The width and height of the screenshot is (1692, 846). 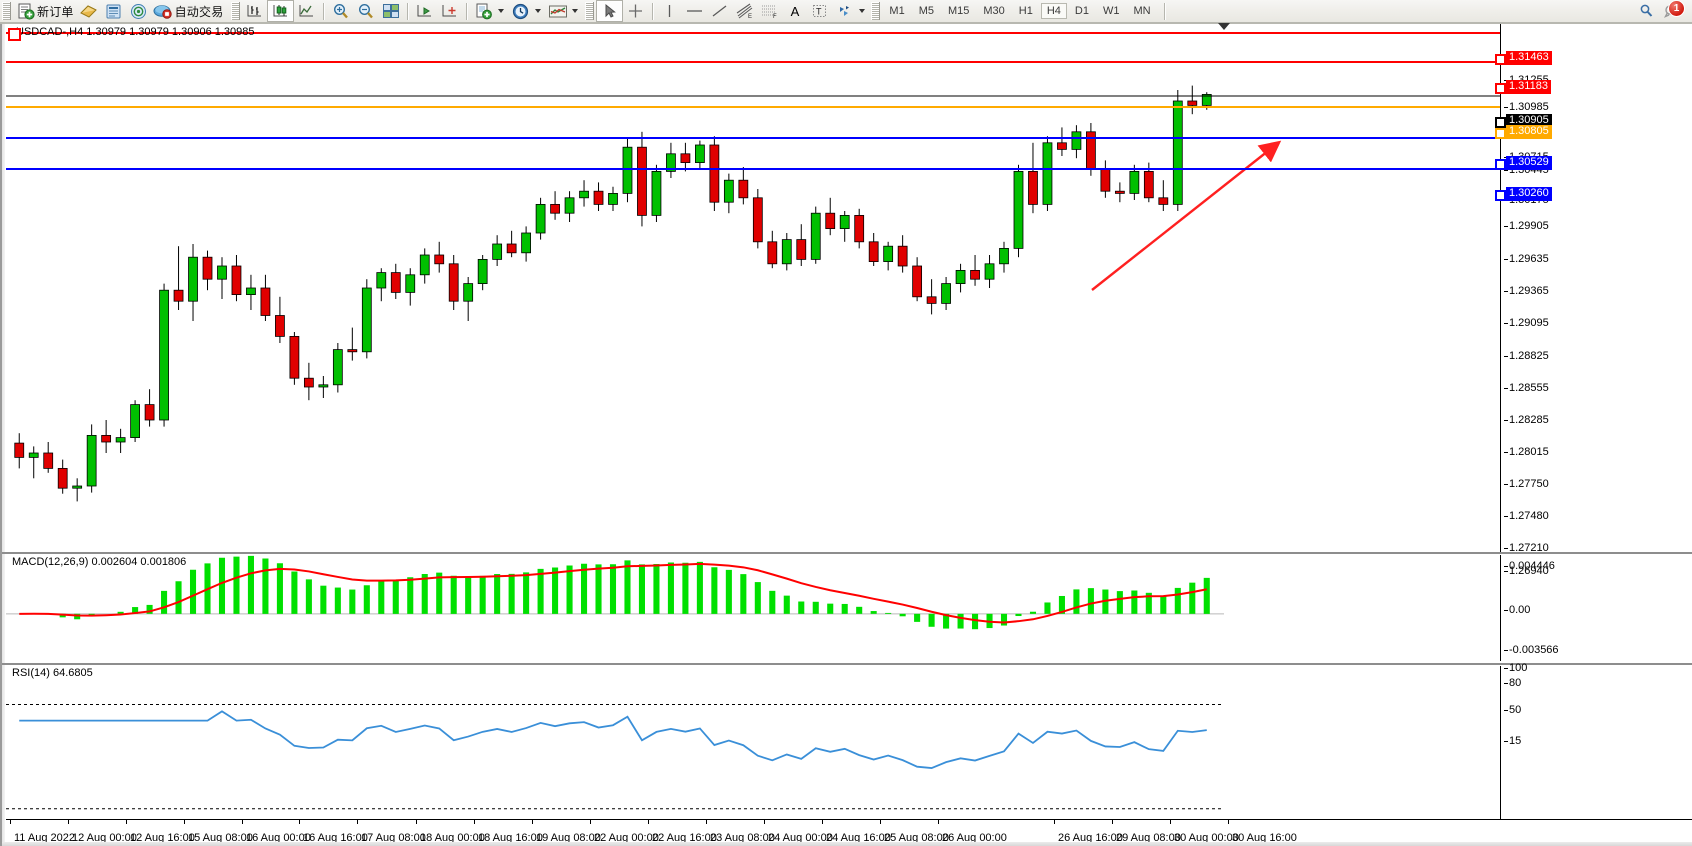 I want to click on time-tick-label: 18 Aug 16:00, so click(x=510, y=838).